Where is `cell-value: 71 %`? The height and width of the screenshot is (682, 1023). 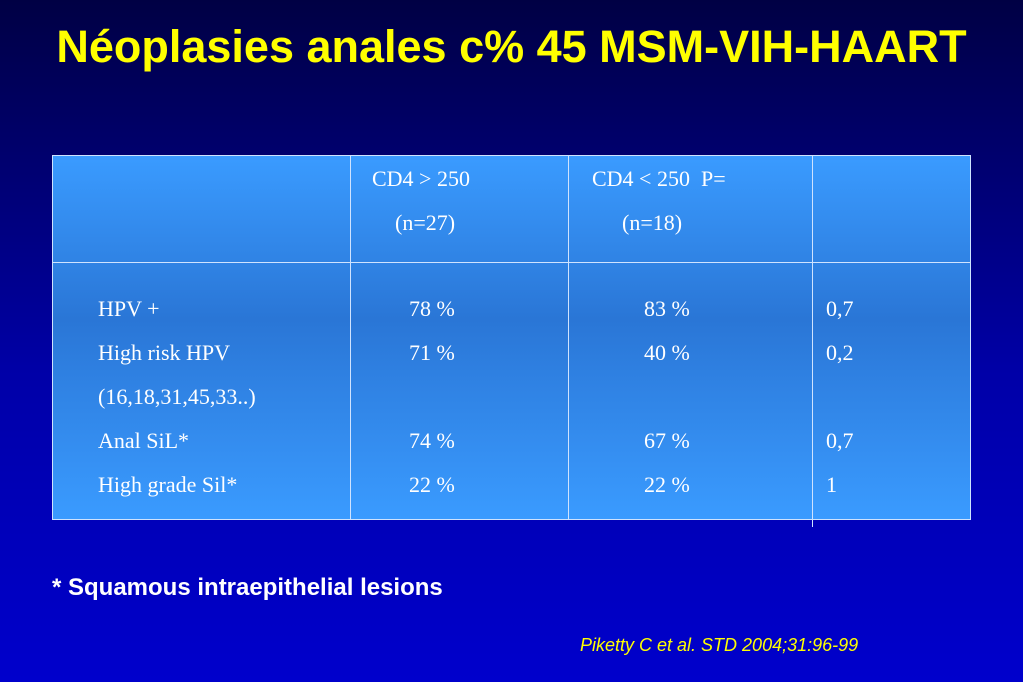 cell-value: 71 % is located at coordinates (432, 352).